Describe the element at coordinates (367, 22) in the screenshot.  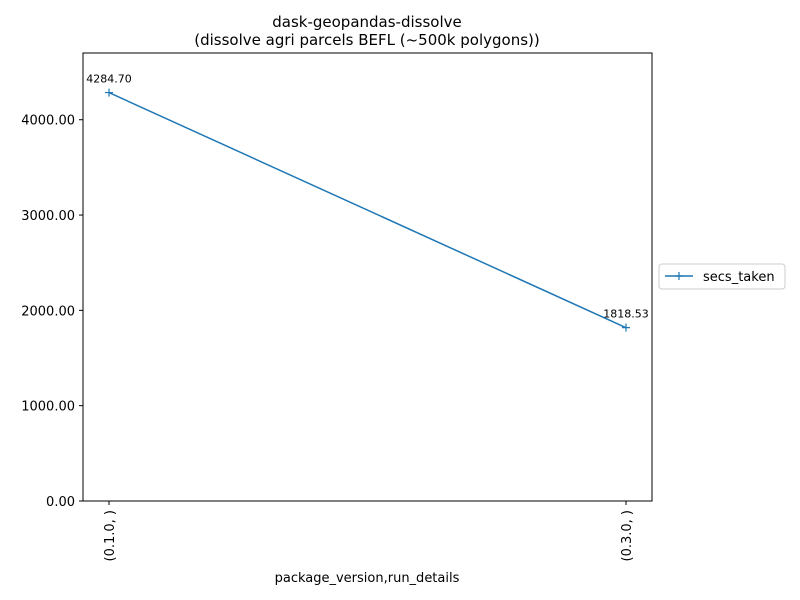
I see `chart-title: dask-geopandas-dissolve` at that location.